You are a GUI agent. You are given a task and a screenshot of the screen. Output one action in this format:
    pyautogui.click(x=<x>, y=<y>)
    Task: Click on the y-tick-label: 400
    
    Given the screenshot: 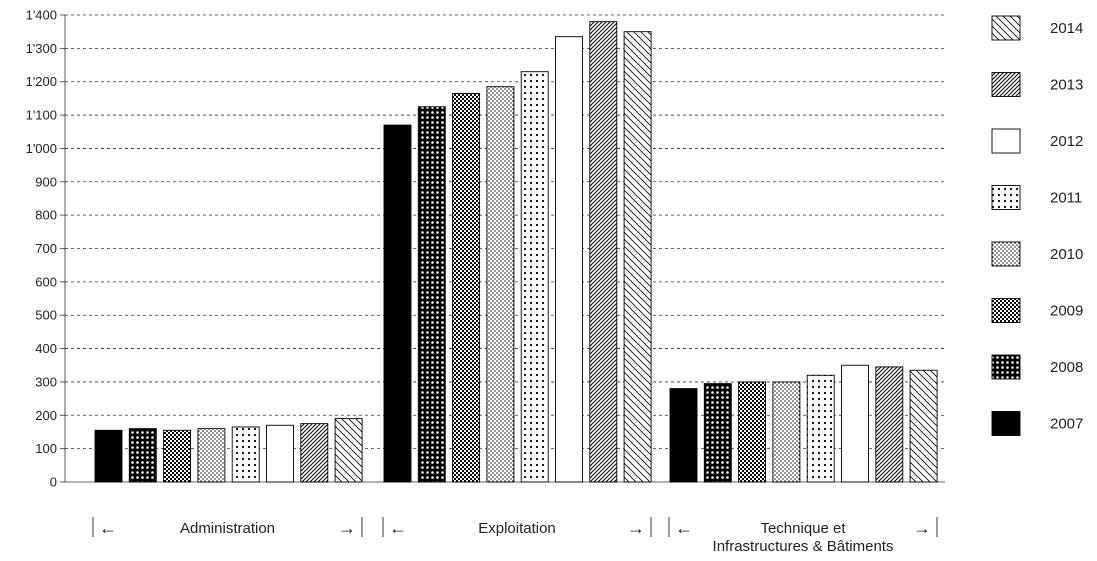 What is the action you would take?
    pyautogui.click(x=46, y=348)
    